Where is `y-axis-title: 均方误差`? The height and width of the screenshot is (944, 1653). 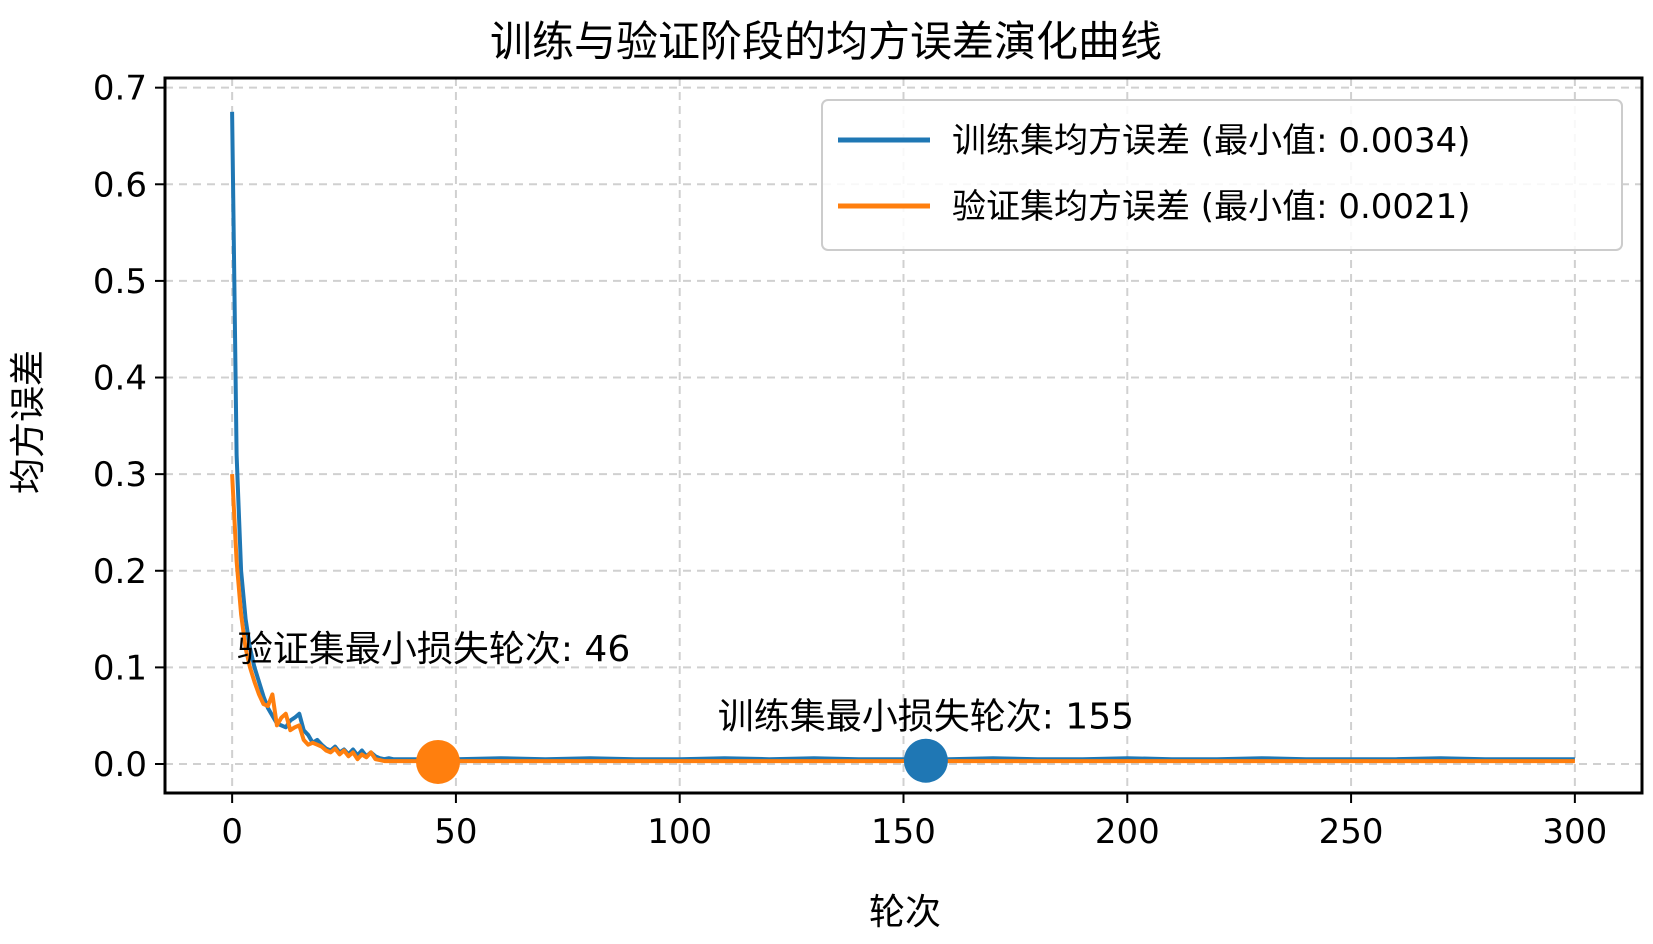 y-axis-title: 均方误差 is located at coordinates (28, 422).